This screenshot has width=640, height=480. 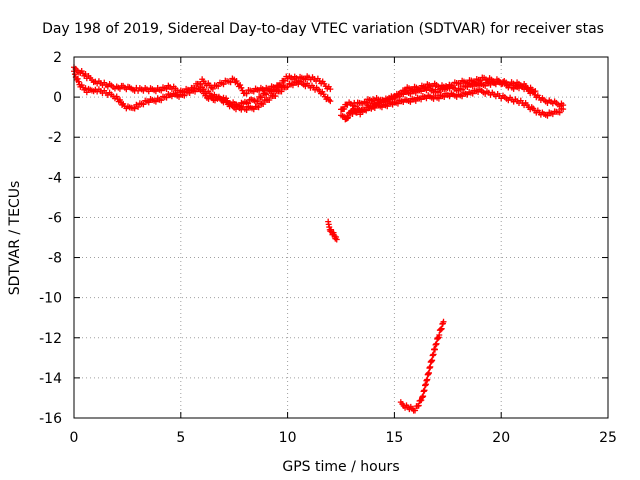 What do you see at coordinates (340, 467) in the screenshot?
I see `x-axis-title: GPS time / hours` at bounding box center [340, 467].